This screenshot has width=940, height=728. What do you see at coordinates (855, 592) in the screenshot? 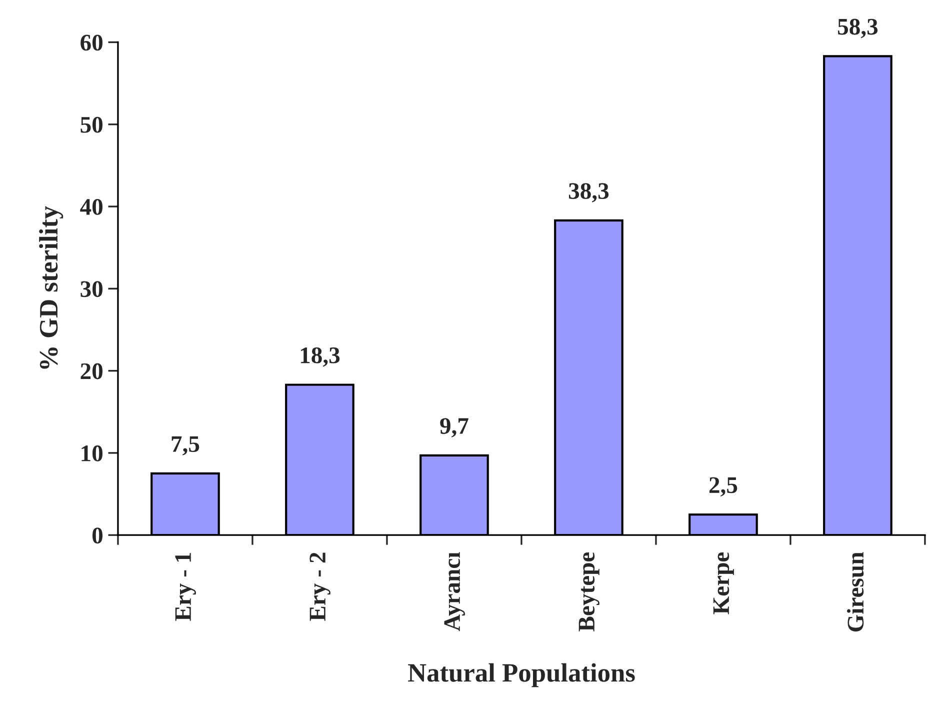
I see `x-tick-label: Giresun` at bounding box center [855, 592].